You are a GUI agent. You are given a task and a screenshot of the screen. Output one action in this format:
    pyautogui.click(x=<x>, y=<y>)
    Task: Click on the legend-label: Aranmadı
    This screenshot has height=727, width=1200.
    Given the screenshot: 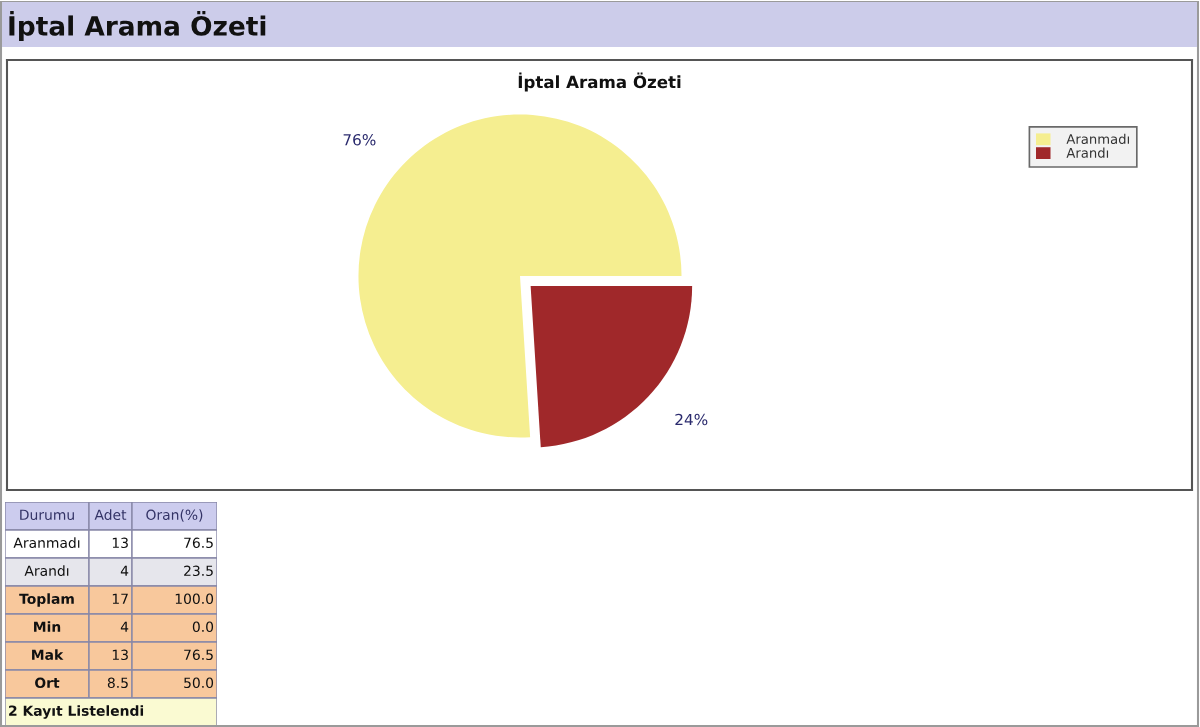 What is the action you would take?
    pyautogui.click(x=1097, y=139)
    